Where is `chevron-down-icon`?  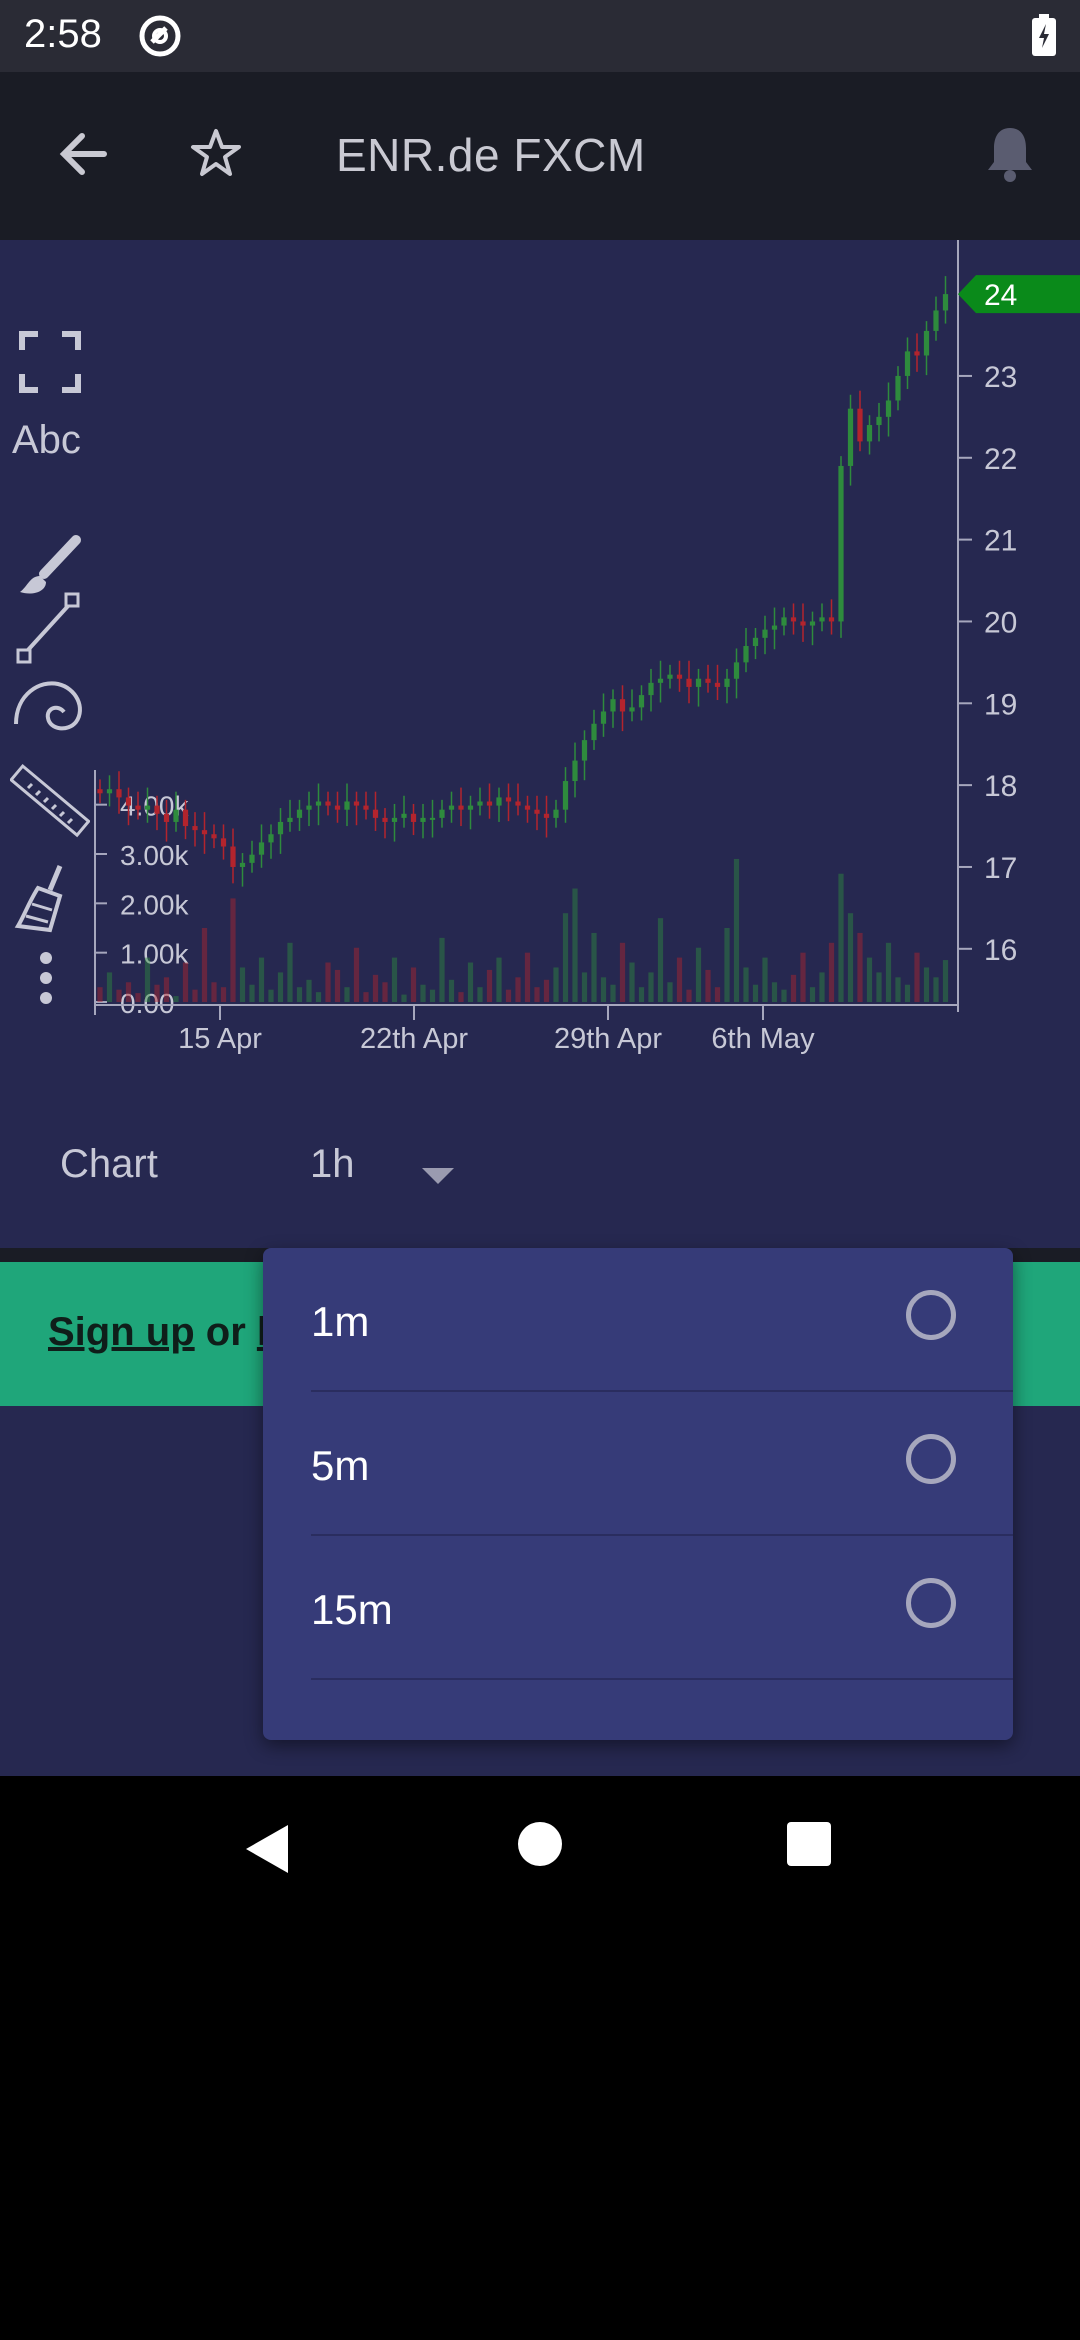 chevron-down-icon is located at coordinates (438, 1176).